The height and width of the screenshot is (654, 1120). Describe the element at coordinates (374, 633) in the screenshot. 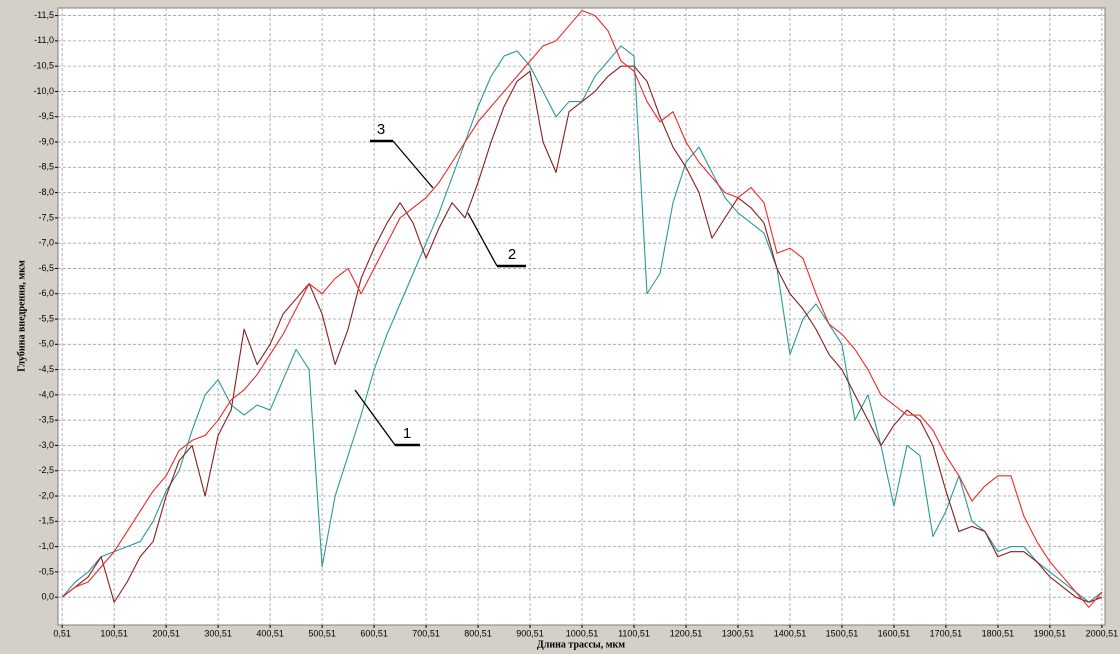

I see `x-tick-label: 600,51` at that location.